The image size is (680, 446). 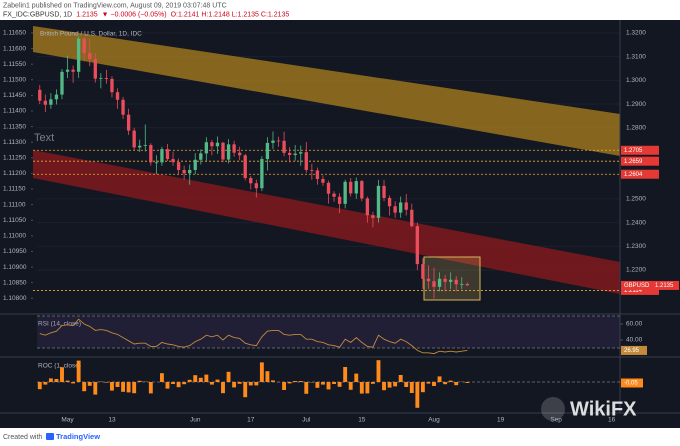 I want to click on roc-value-label: -0.05, so click(x=631, y=384).